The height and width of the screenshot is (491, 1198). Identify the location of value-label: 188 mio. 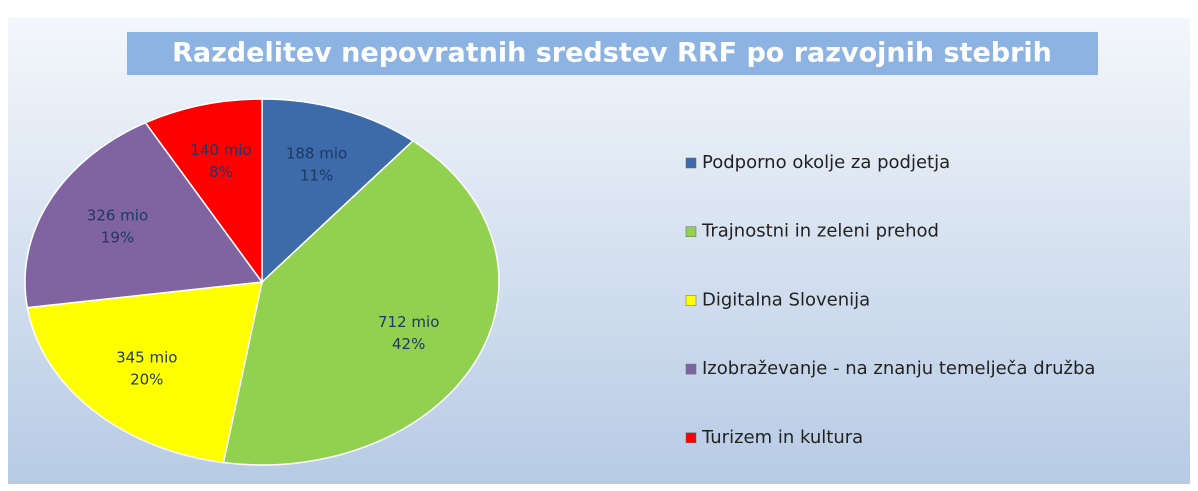
(316, 153).